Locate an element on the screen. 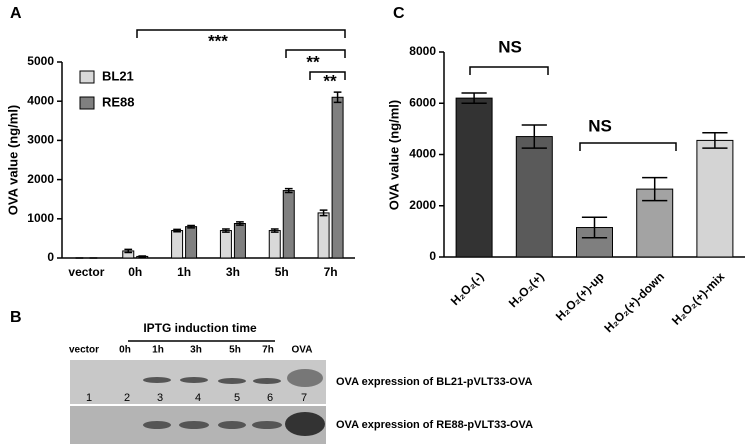 This screenshot has height=448, width=753. y-tick-label: 8000 is located at coordinates (422, 51).